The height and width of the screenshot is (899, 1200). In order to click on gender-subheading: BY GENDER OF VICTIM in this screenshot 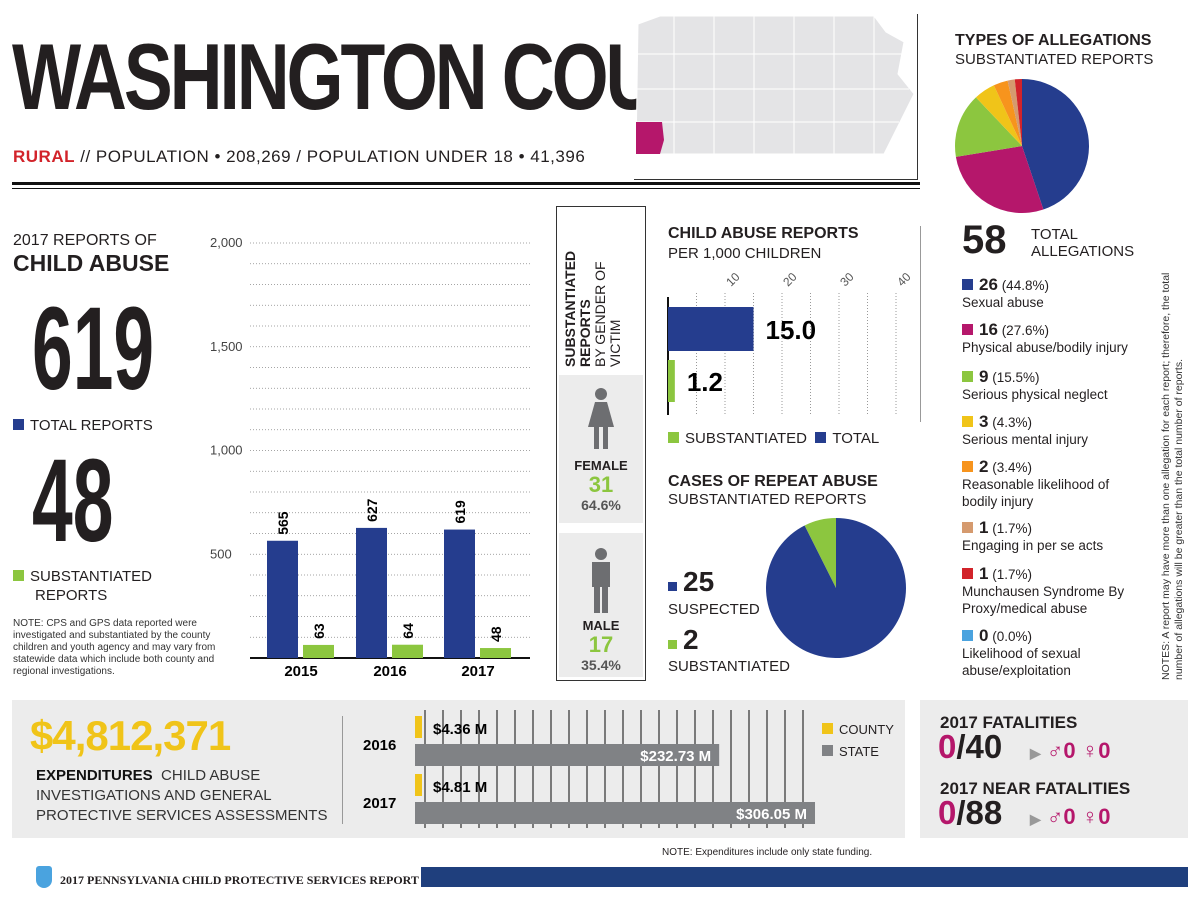, I will do `click(607, 314)`.